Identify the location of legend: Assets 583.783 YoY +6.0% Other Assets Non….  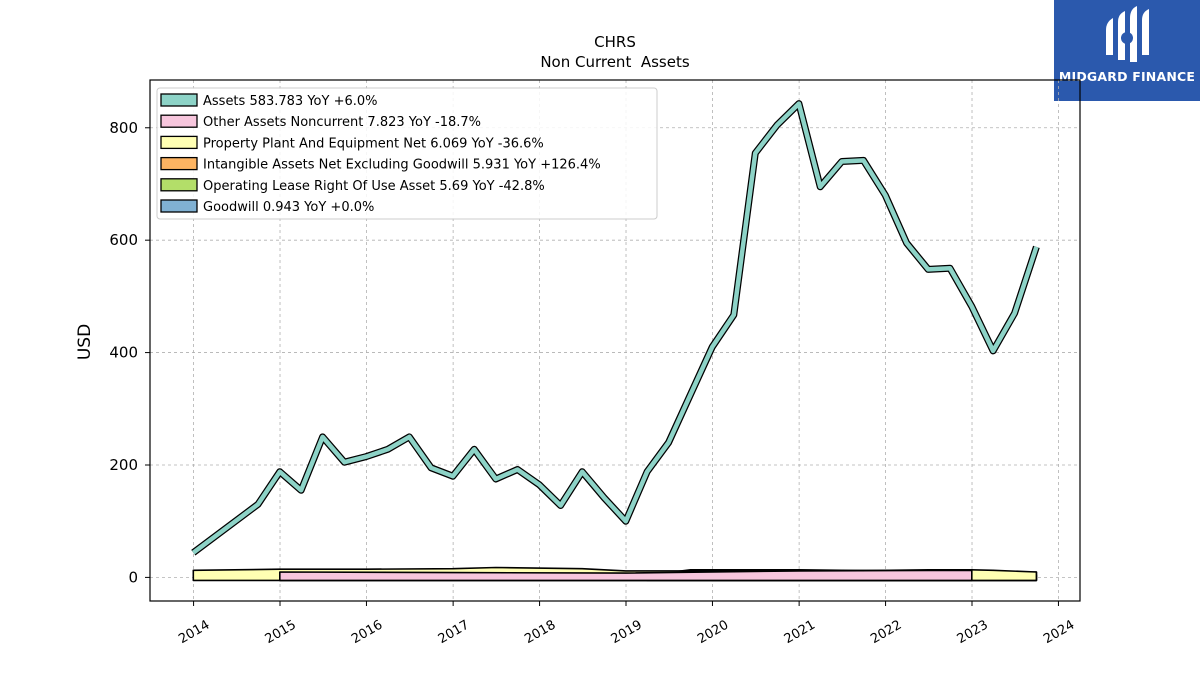
(407, 153).